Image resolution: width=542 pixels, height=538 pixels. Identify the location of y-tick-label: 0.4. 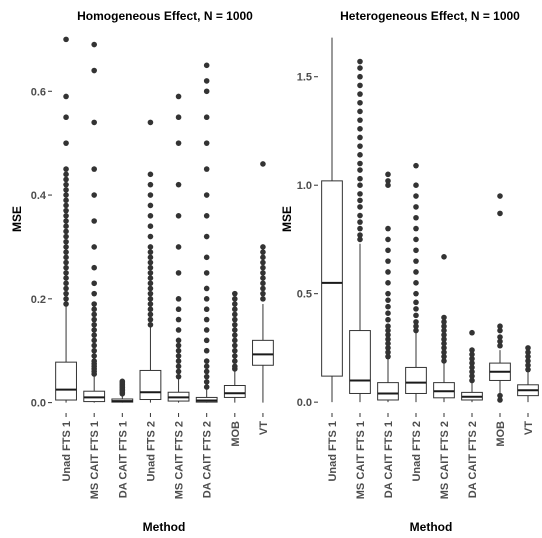
(39, 196).